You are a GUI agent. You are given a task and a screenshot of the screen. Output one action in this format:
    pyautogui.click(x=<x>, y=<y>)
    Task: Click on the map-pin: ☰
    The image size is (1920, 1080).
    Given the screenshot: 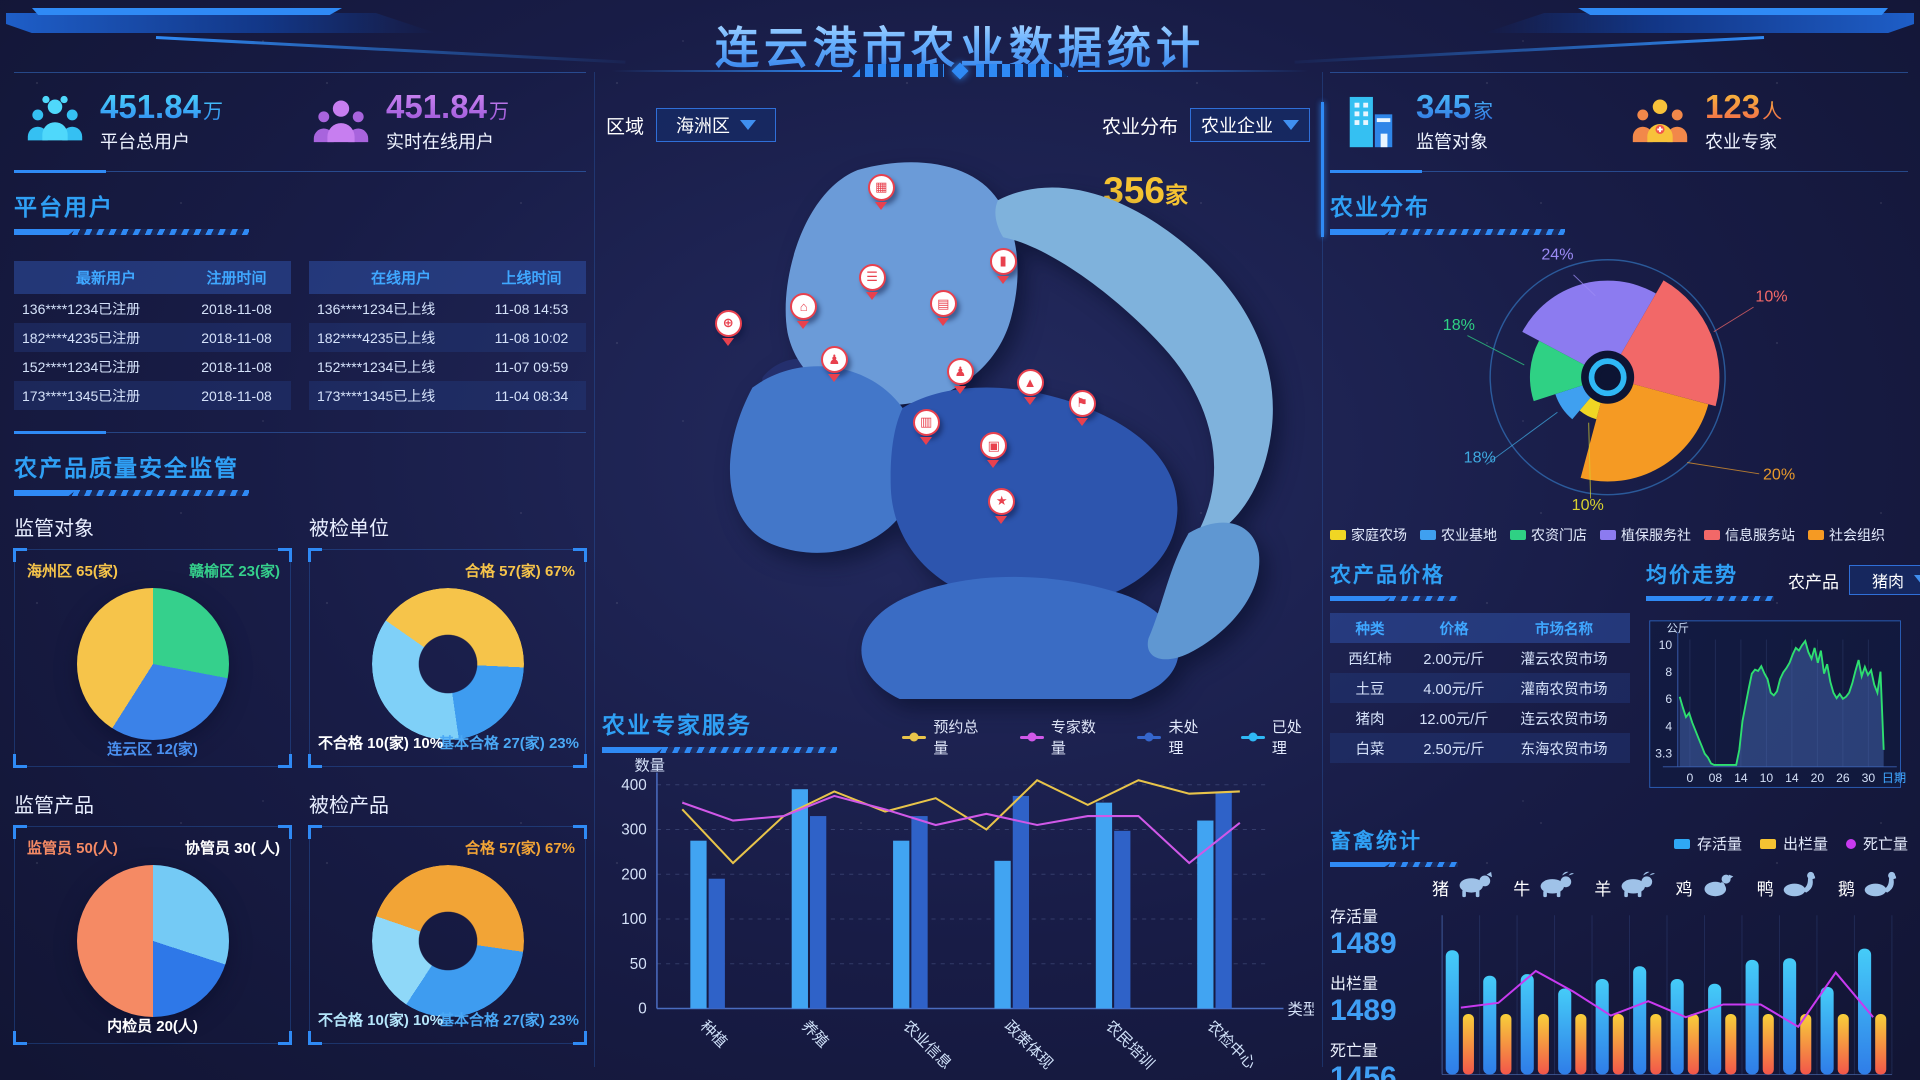 What is the action you would take?
    pyautogui.click(x=872, y=283)
    